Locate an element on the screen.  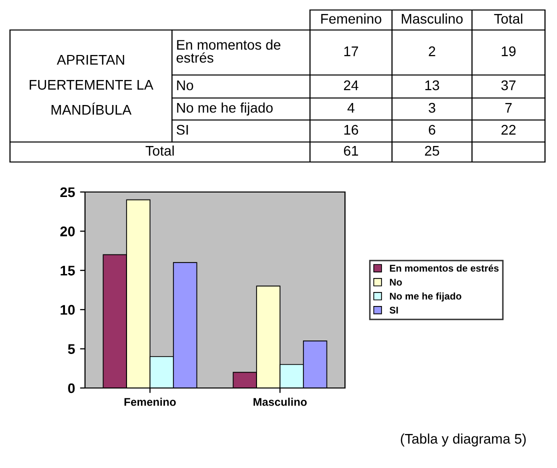
text: 6 is located at coordinates (432, 129).